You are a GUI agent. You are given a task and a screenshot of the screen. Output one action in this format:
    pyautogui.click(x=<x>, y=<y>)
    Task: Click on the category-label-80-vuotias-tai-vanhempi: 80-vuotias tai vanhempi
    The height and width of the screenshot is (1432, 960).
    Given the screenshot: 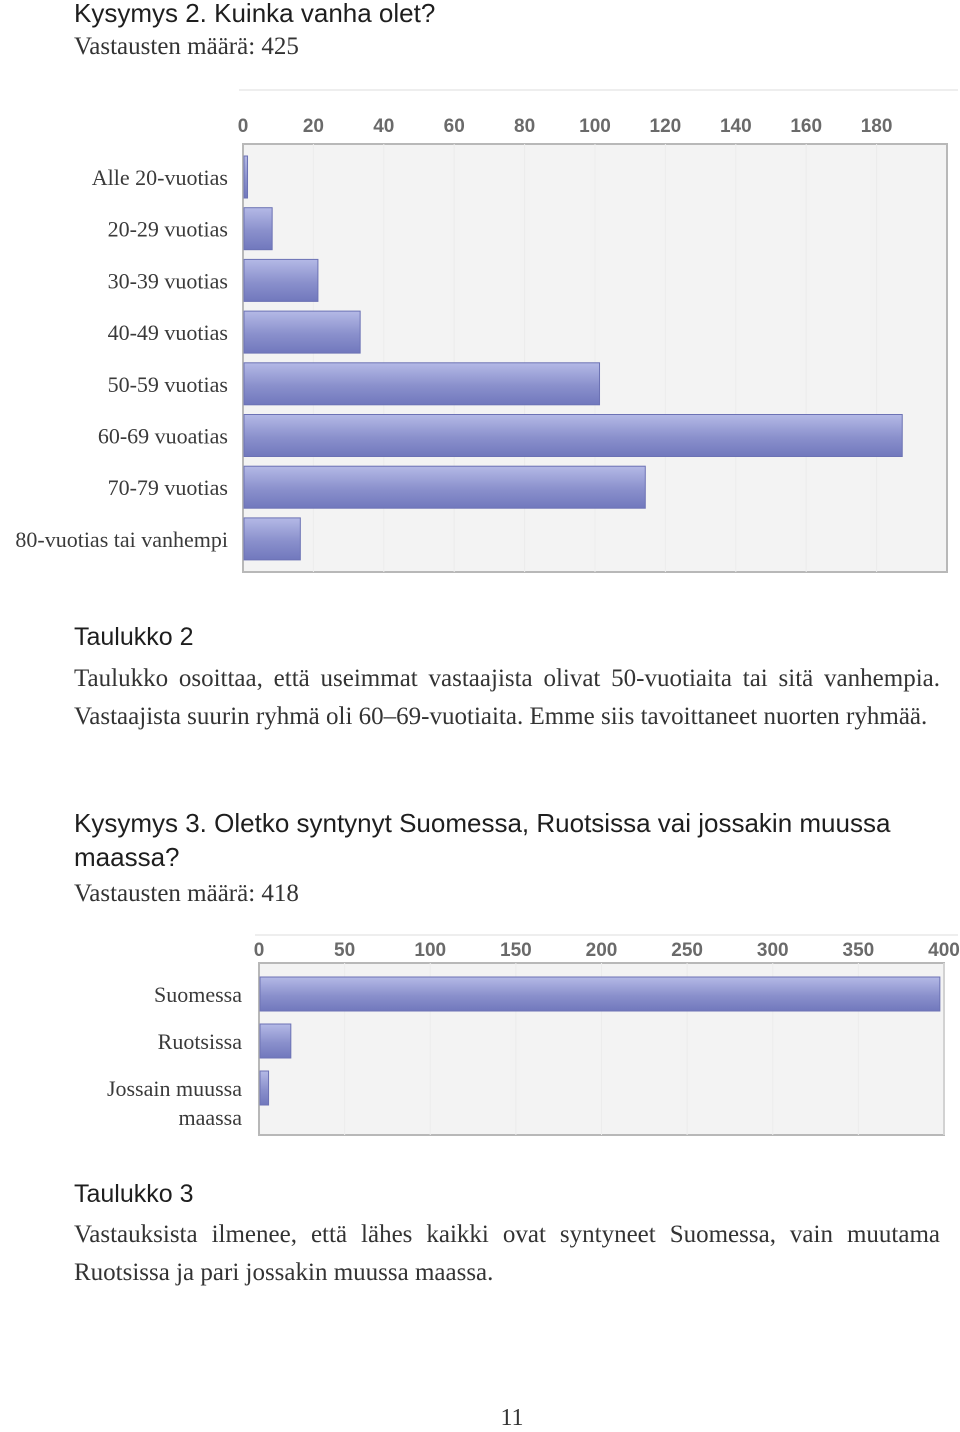 What is the action you would take?
    pyautogui.click(x=121, y=539)
    